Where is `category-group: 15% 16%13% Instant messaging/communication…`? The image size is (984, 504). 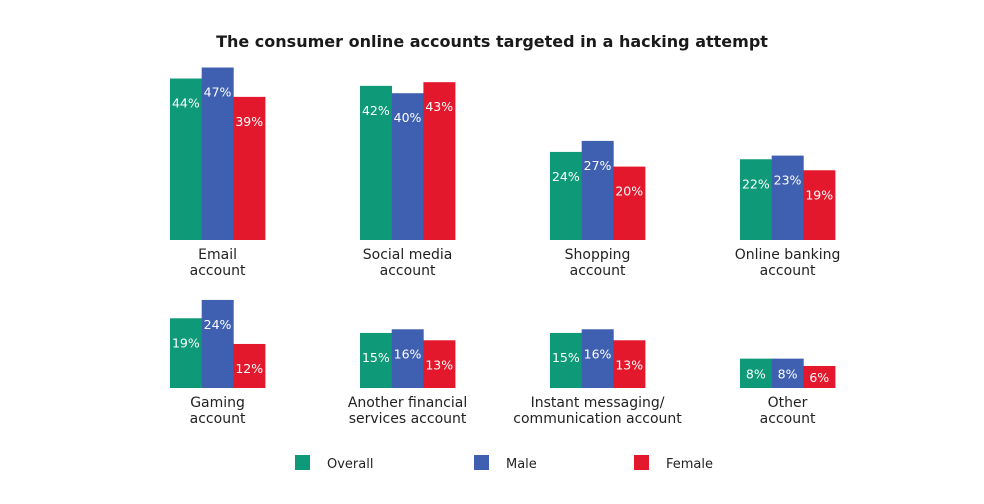
category-group: 15% 16%13% Instant messaging/communication… is located at coordinates (597, 378).